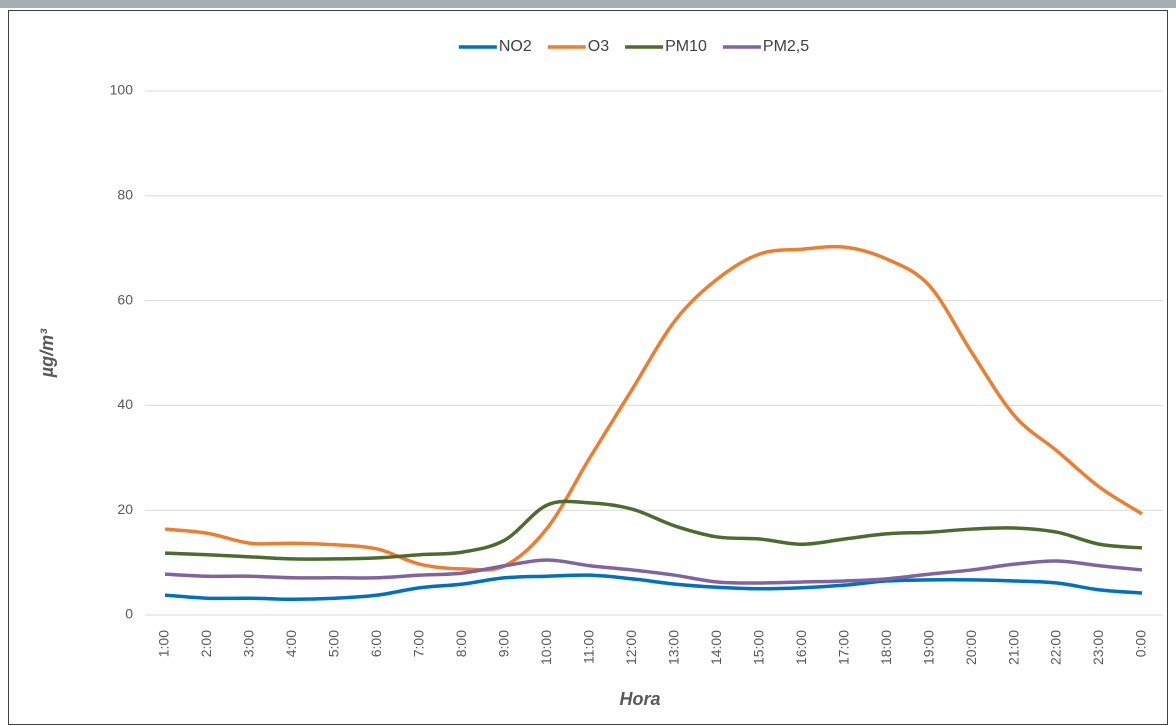 The image size is (1176, 726). Describe the element at coordinates (639, 699) in the screenshot. I see `x-axis-title: Hora` at that location.